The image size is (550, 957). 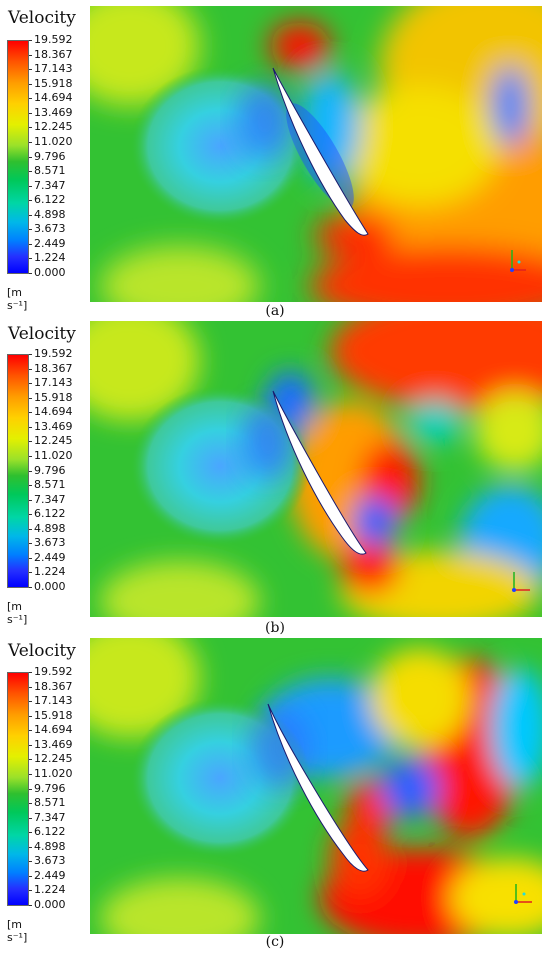 What do you see at coordinates (275, 942) in the screenshot?
I see `panel-caption: (c)` at bounding box center [275, 942].